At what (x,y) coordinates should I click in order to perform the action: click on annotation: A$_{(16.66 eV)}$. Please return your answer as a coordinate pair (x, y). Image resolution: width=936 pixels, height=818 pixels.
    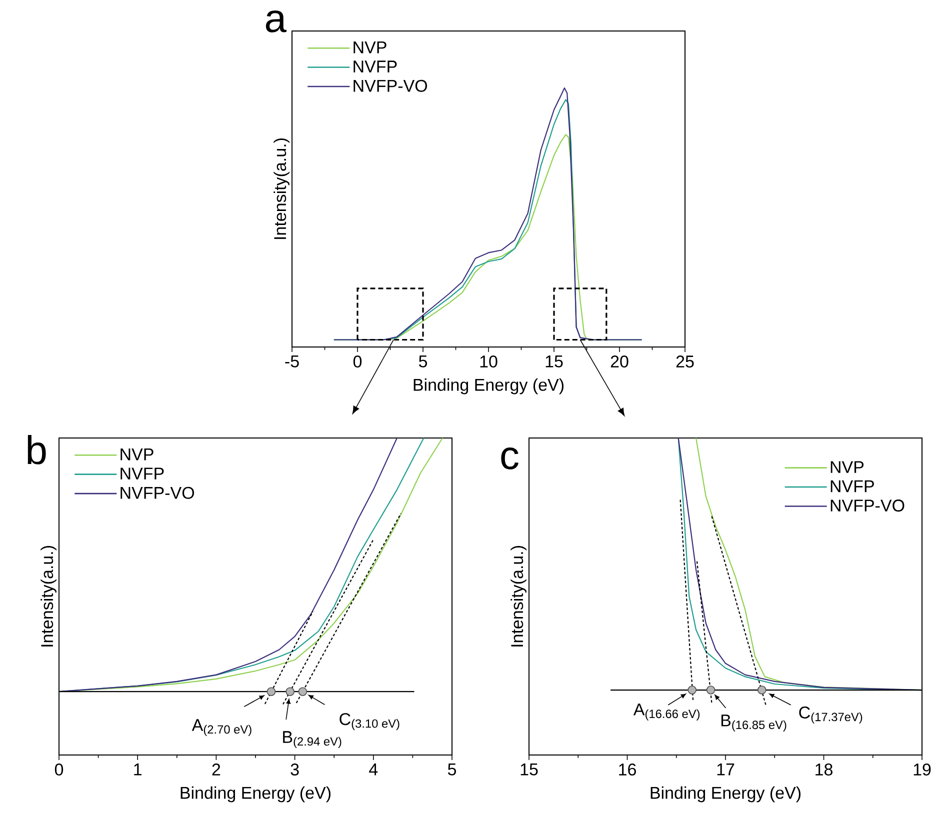
    Looking at the image, I should click on (666, 712).